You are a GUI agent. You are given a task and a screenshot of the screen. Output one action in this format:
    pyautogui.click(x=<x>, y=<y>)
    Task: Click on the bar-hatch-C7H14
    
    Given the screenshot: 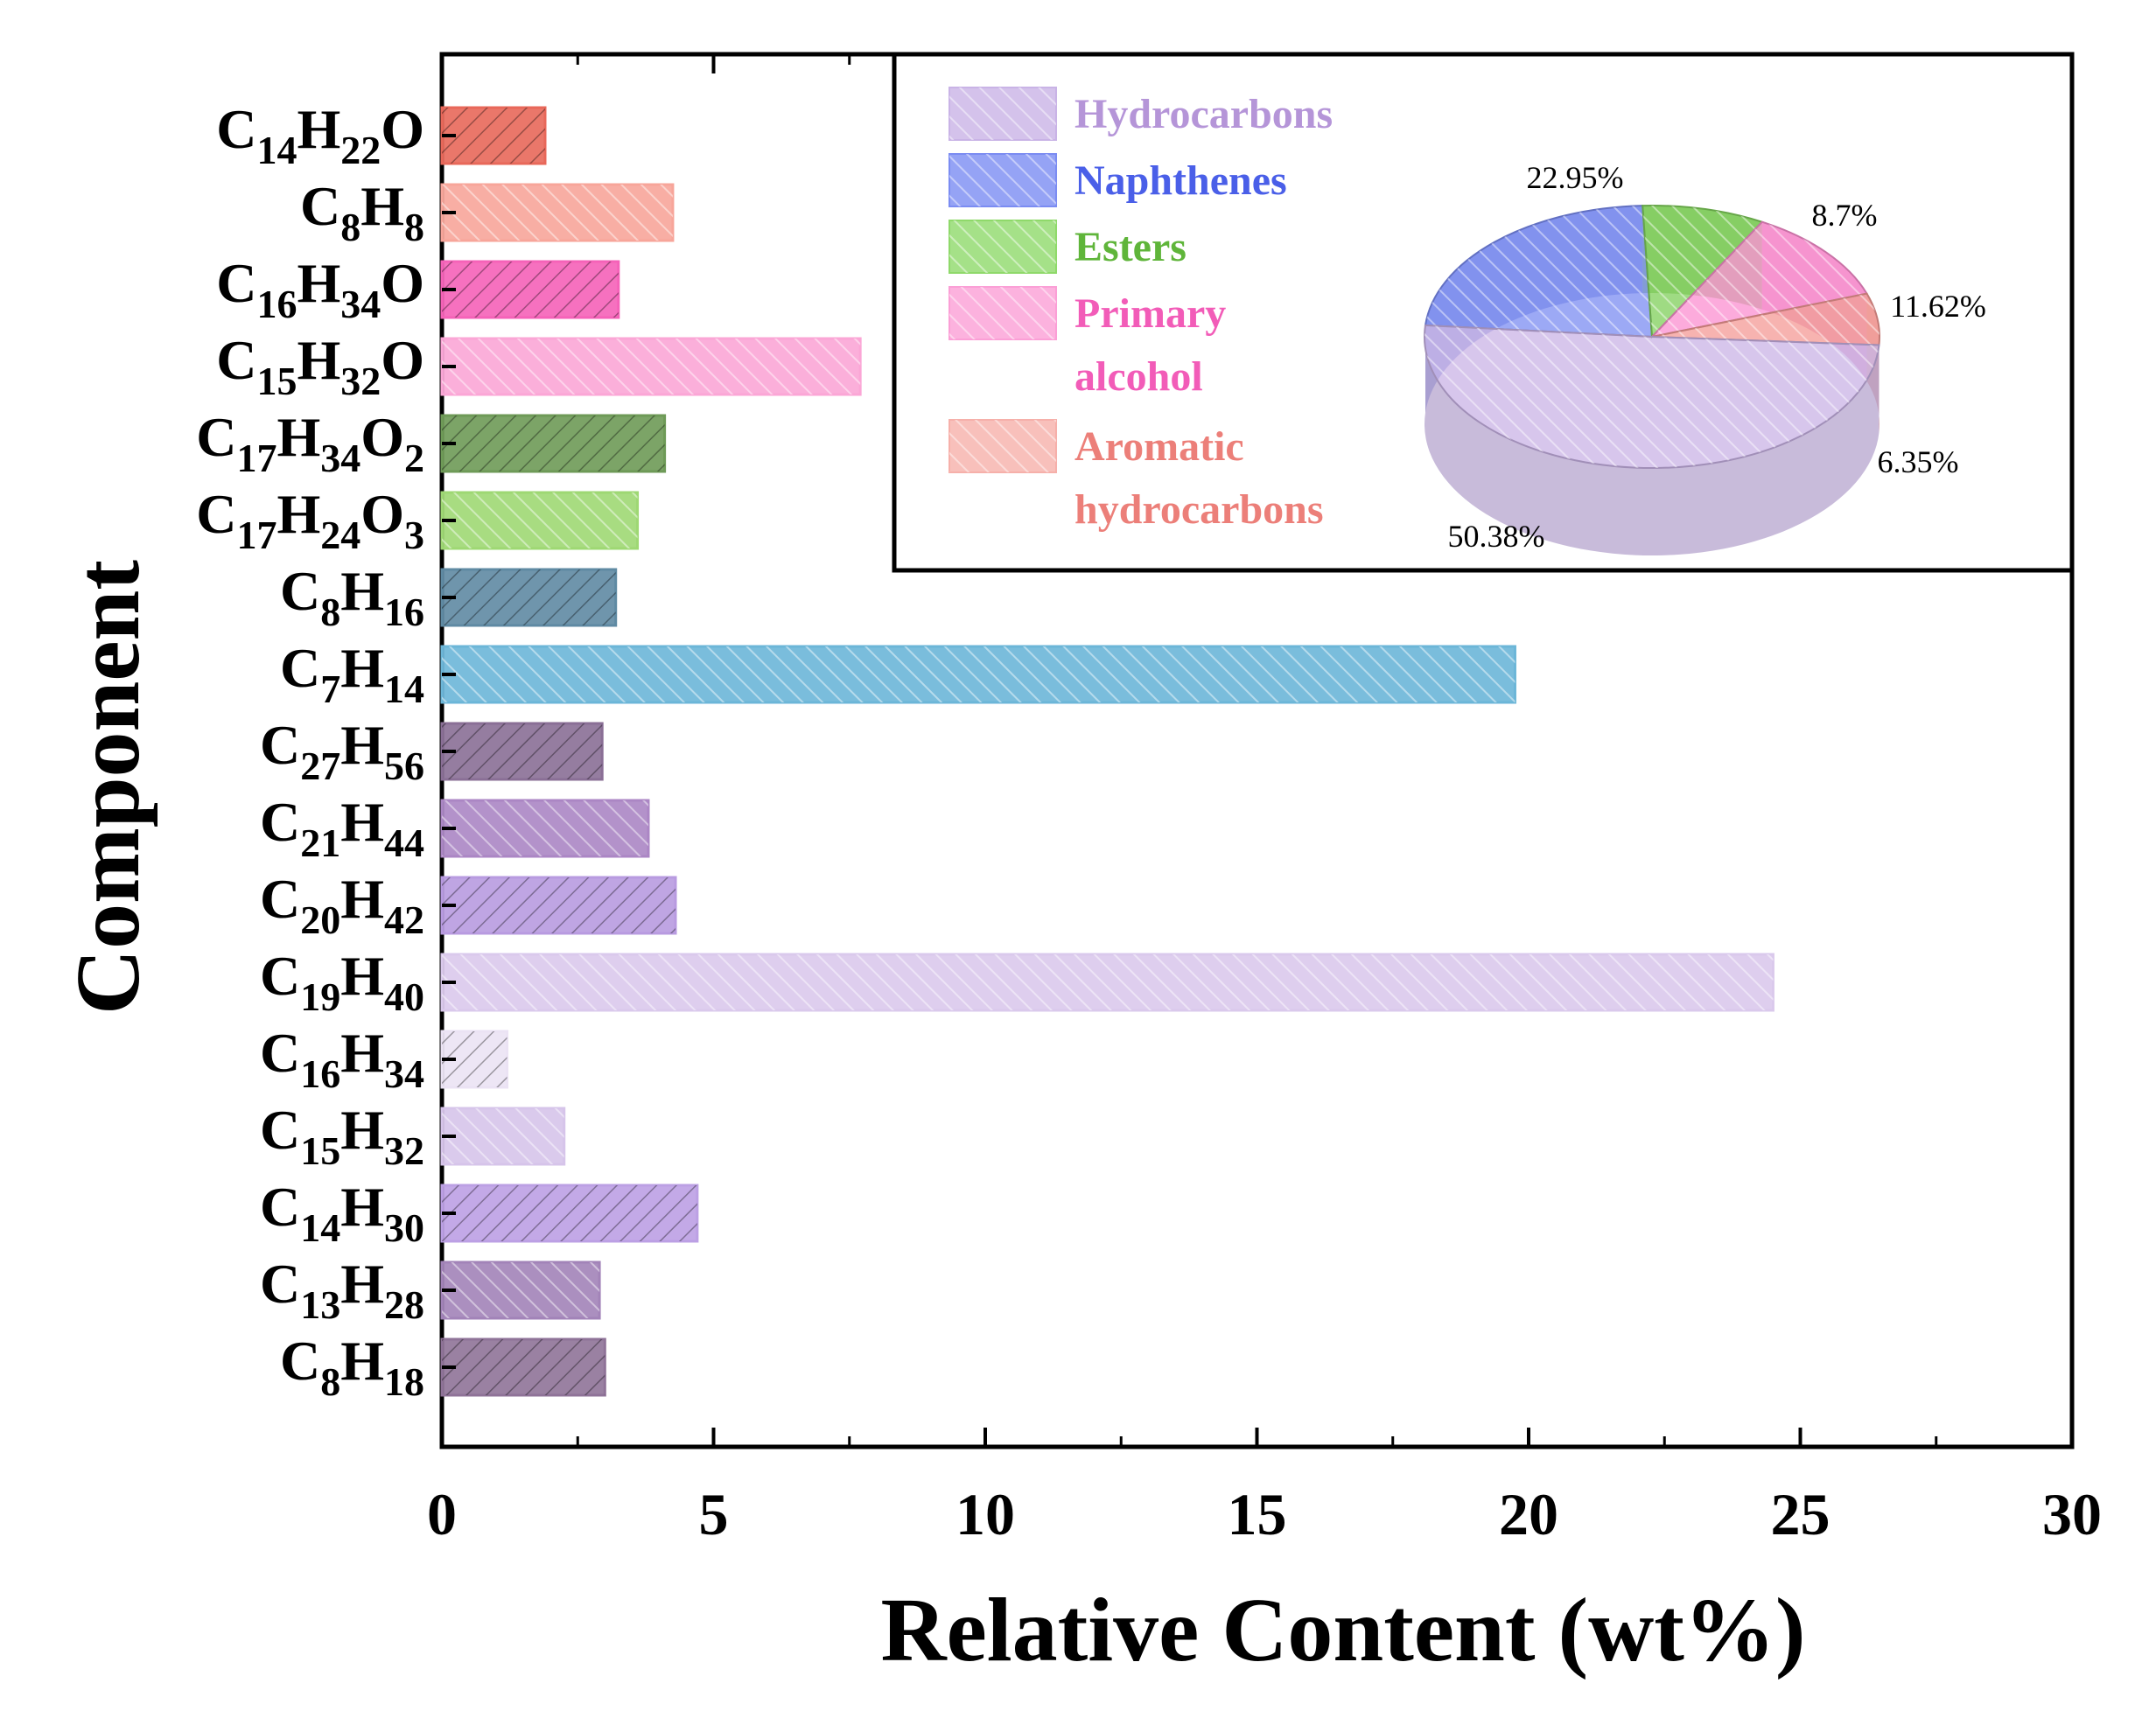 What is the action you would take?
    pyautogui.click(x=979, y=674)
    